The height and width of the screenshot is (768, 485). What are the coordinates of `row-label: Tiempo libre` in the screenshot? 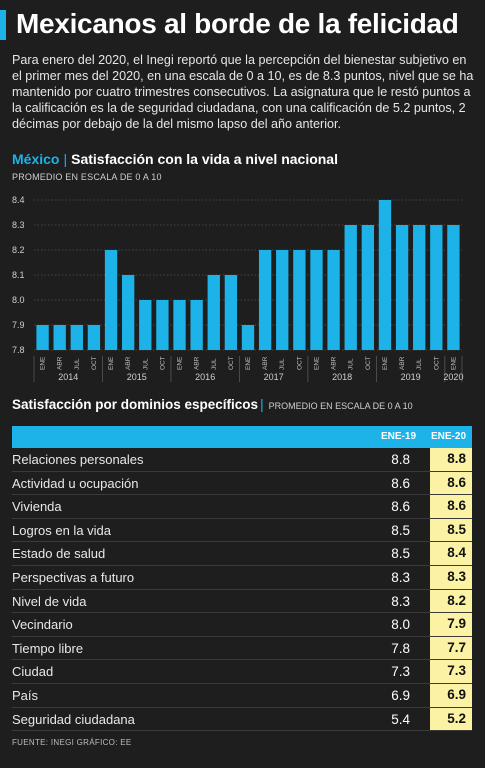 It's located at (48, 648).